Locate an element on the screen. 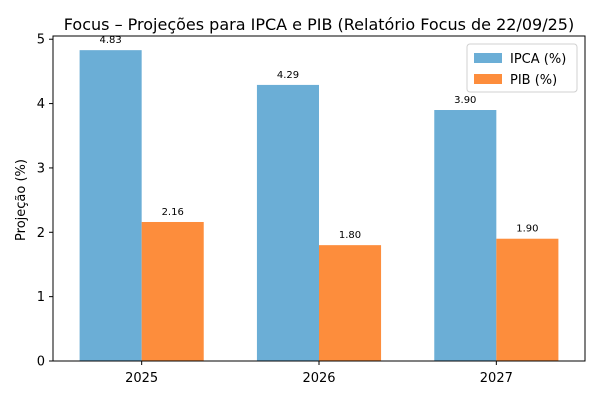 The width and height of the screenshot is (600, 404). data-label: 1.80 is located at coordinates (350, 235).